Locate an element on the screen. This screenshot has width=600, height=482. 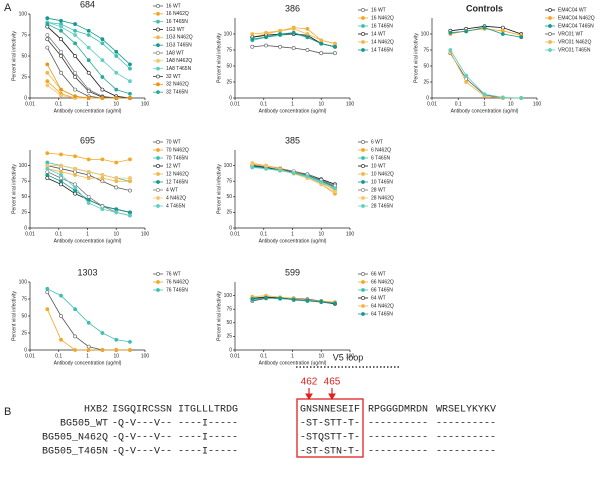
legend-label: 1G3 T465N is located at coordinates (179, 45).